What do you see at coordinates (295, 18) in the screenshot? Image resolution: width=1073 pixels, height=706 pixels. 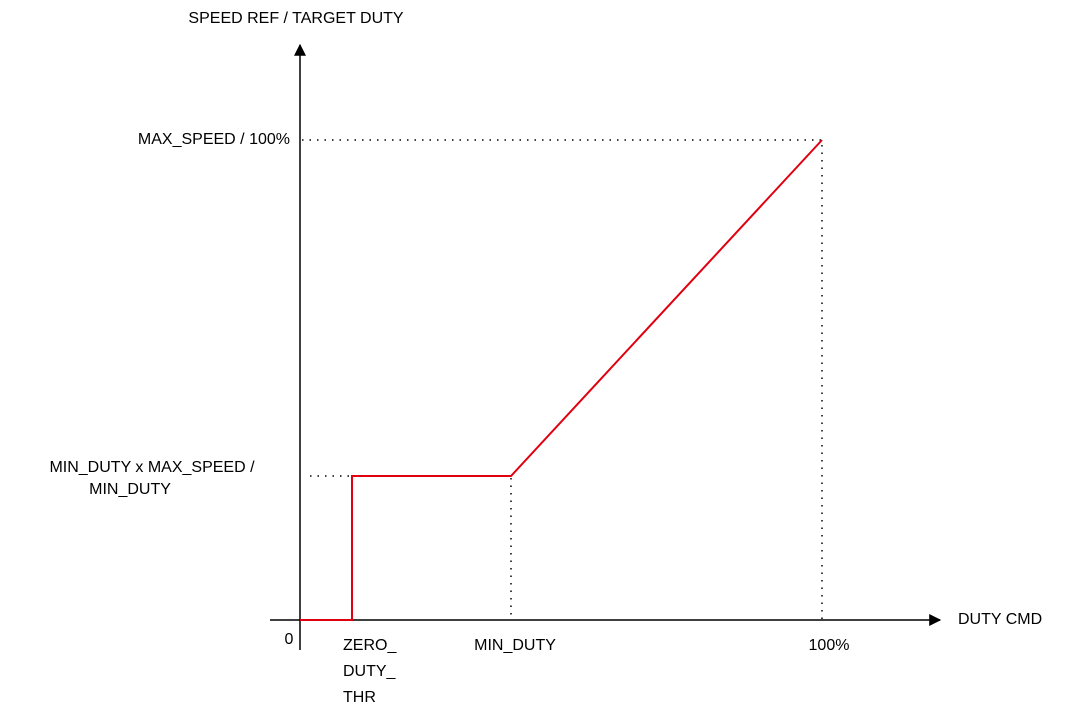 I see `y-title: SPEED REF / TARGET DUTY` at bounding box center [295, 18].